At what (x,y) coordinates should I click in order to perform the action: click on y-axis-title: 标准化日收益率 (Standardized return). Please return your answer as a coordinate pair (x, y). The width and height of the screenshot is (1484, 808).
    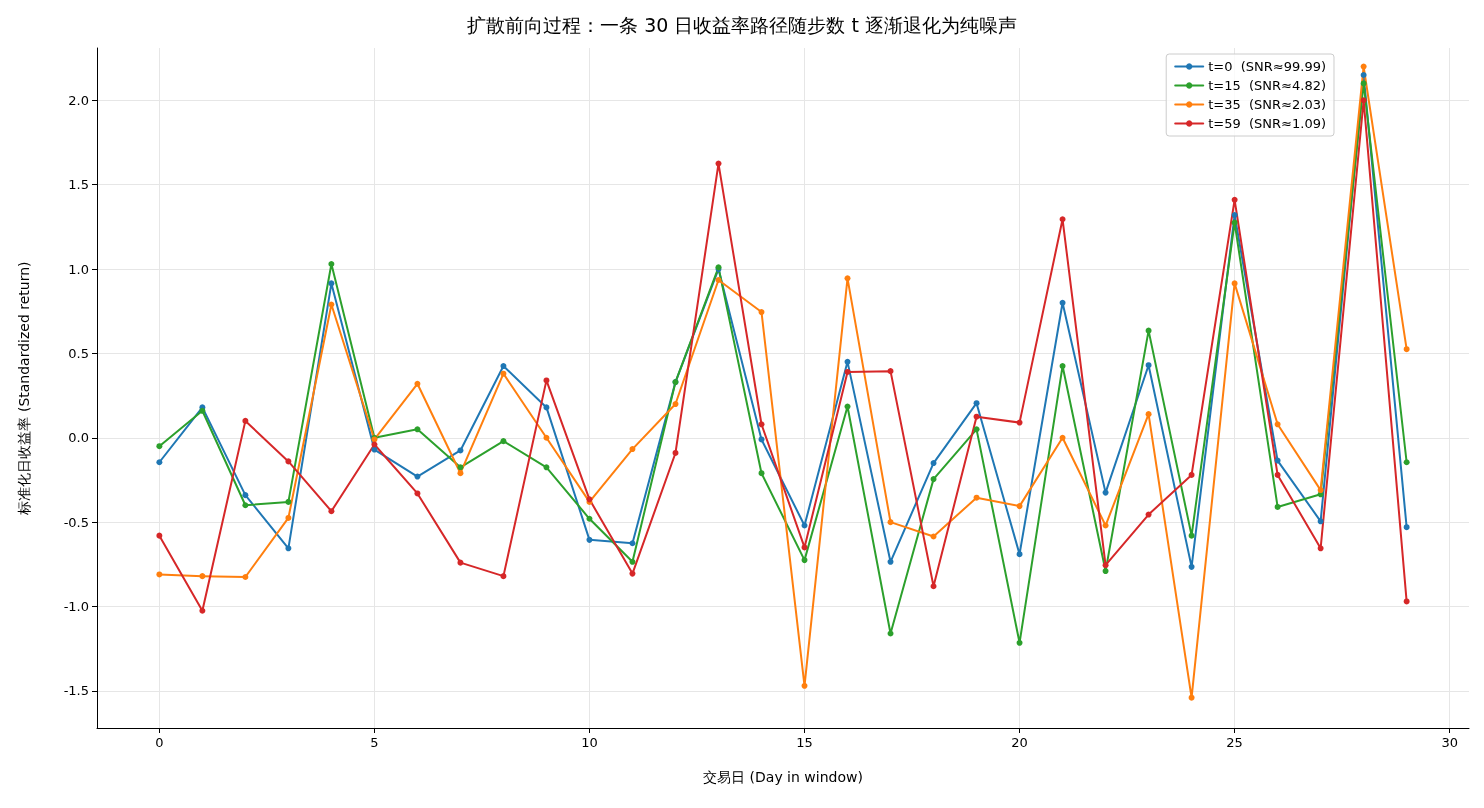
    Looking at the image, I should click on (24, 388).